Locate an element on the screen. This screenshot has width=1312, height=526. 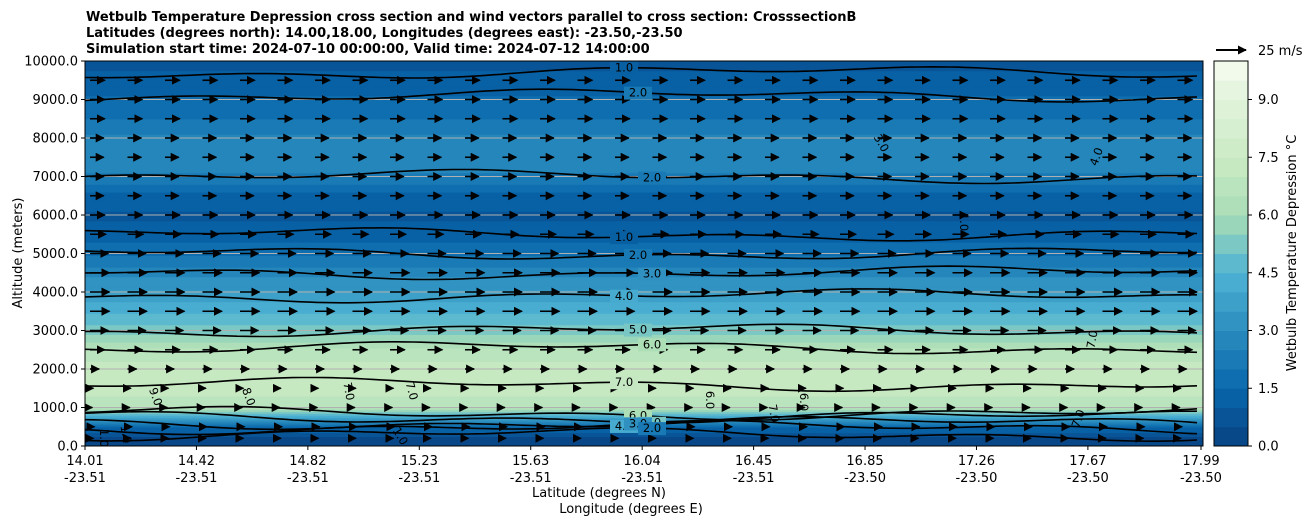
x-tick-label-lat: 15.23 is located at coordinates (419, 461).